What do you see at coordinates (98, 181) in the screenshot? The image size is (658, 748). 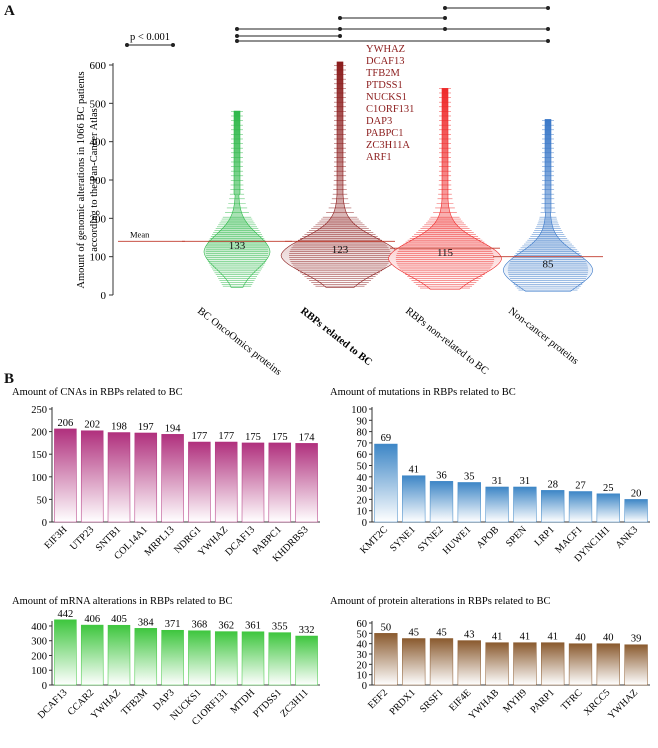 I see `violin-y-tick-label: 300` at bounding box center [98, 181].